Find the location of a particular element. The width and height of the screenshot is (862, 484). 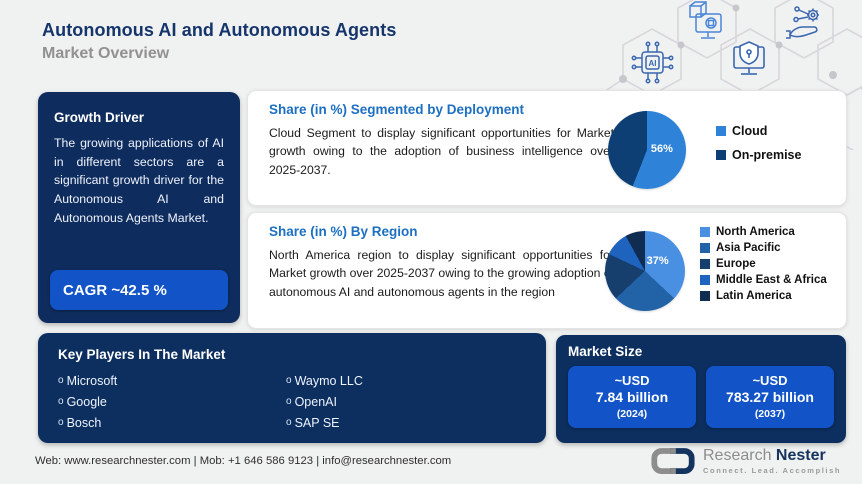

deployment-pie-chart: 56% is located at coordinates (647, 150).